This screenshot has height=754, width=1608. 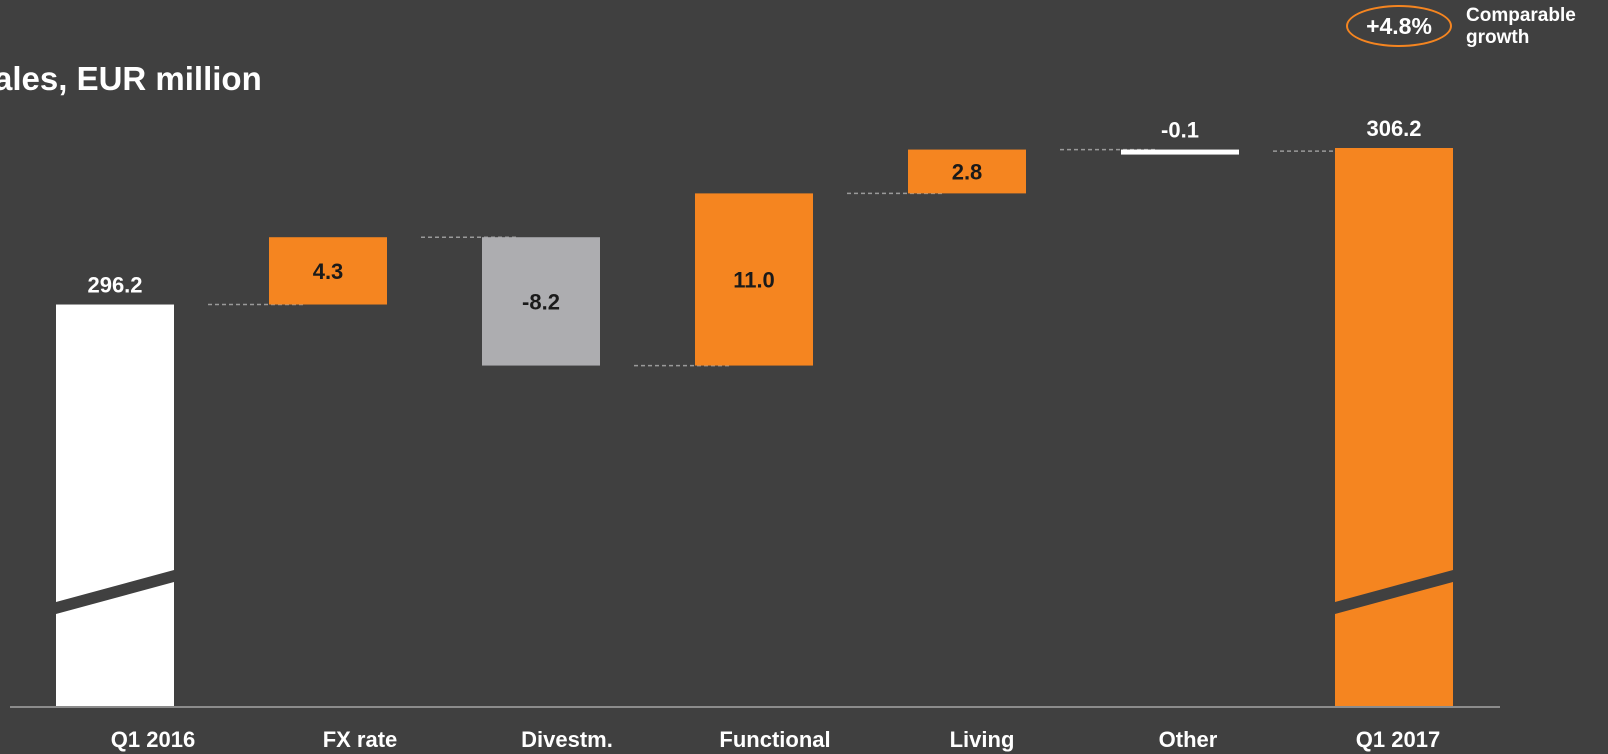 I want to click on category-label-4: Living, so click(x=982, y=739).